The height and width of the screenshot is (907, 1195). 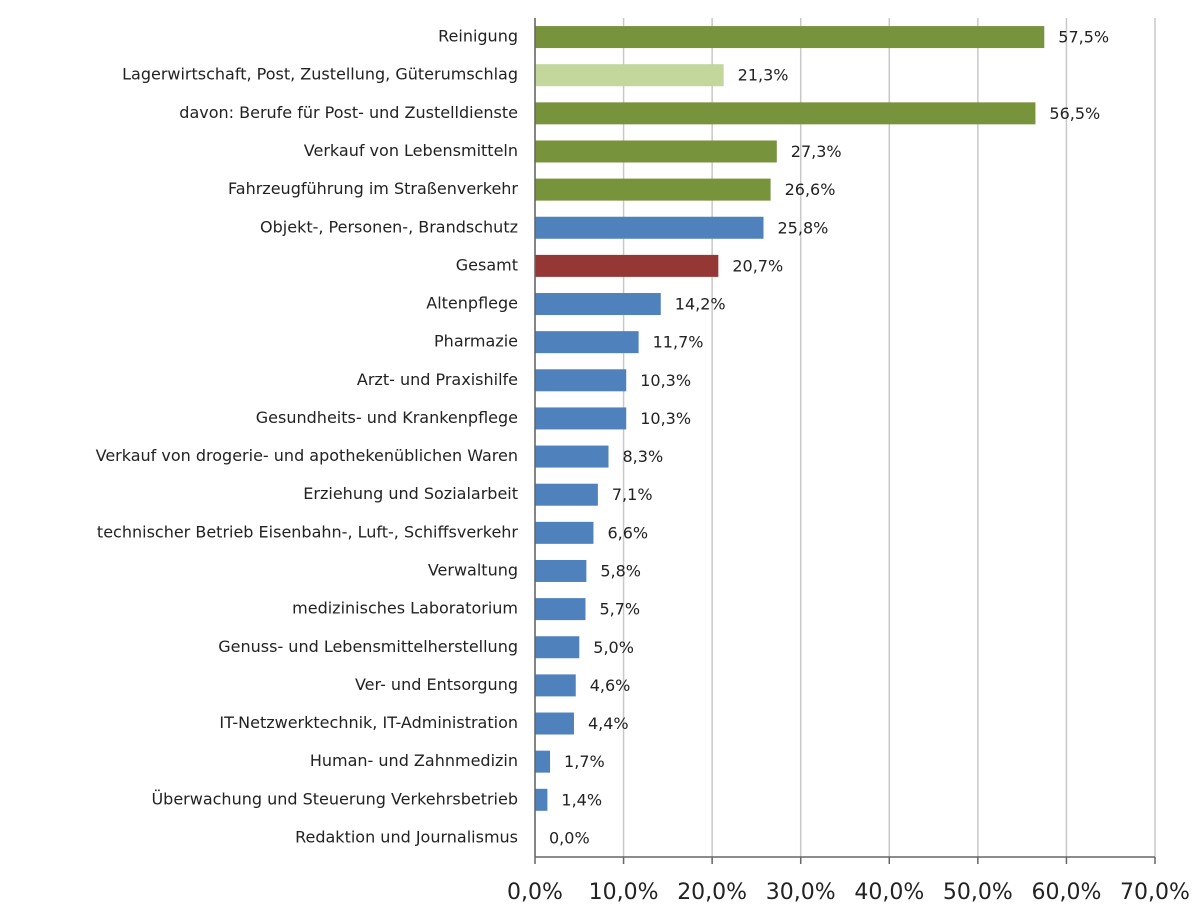 I want to click on category-label: Reinigung, so click(x=478, y=36).